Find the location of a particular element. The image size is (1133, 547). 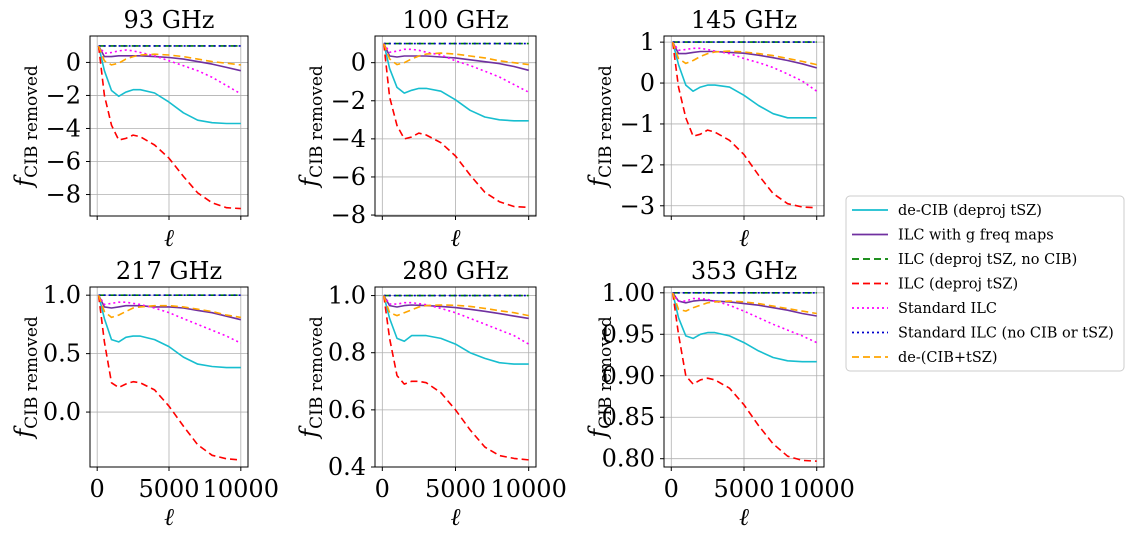

legend-label: ILC (deproj tSZ) is located at coordinates (958, 285).